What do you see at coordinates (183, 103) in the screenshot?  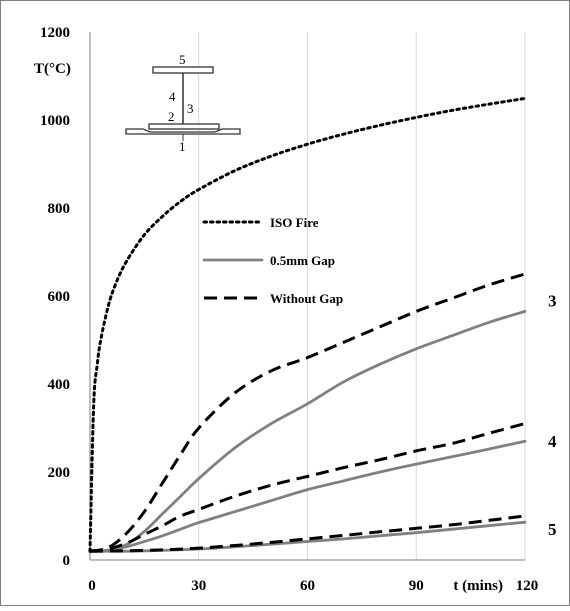 I see `i-beam-cross-section-diagram: 5 4 3 2 1` at bounding box center [183, 103].